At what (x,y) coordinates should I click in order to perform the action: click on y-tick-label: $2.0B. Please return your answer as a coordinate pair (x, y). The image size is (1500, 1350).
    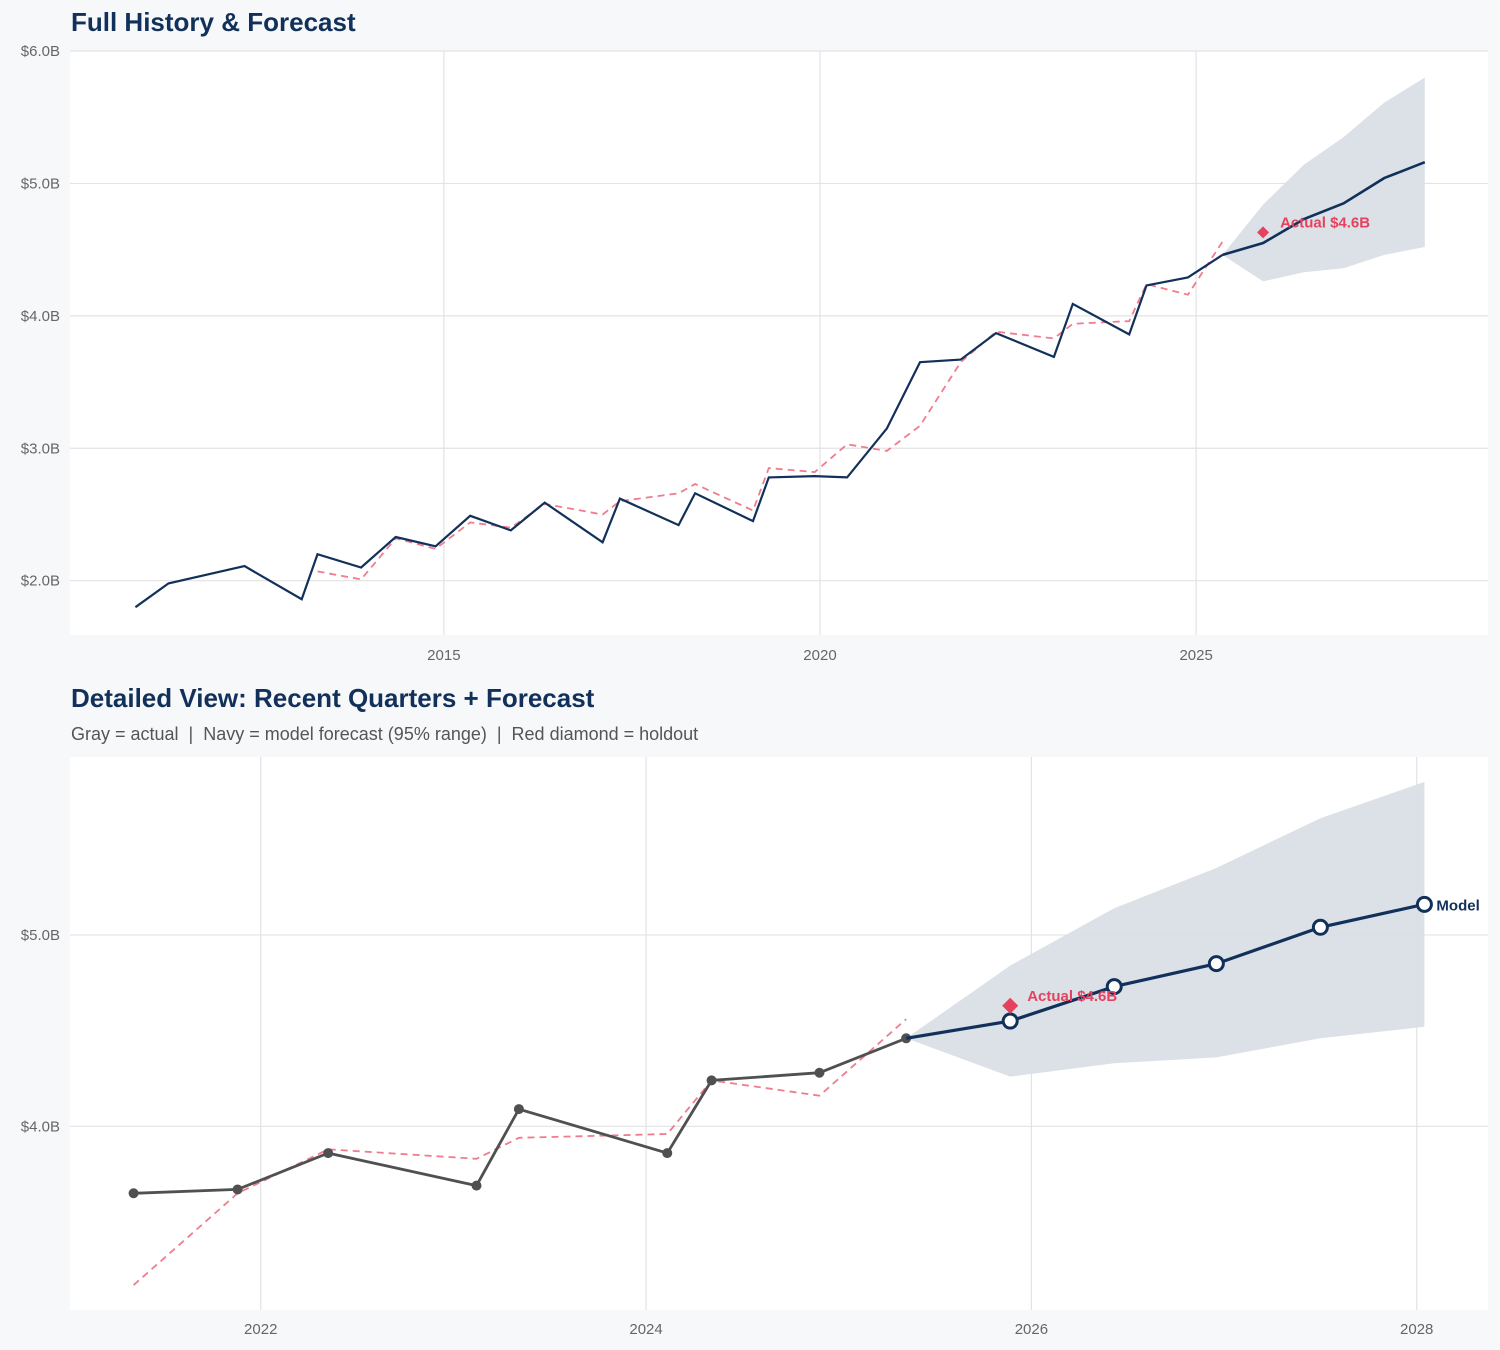
    Looking at the image, I should click on (40, 581).